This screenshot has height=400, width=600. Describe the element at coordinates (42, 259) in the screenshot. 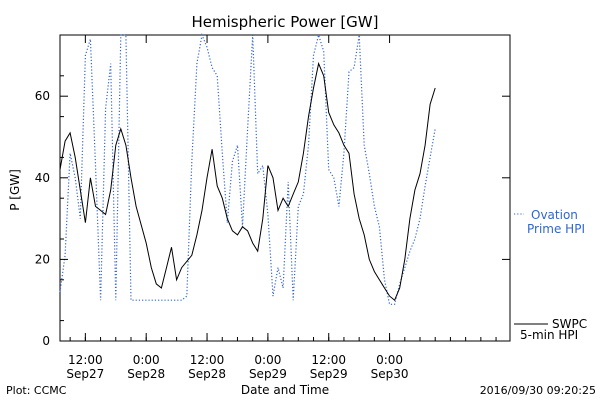

I see `y-tick-label: 20` at that location.